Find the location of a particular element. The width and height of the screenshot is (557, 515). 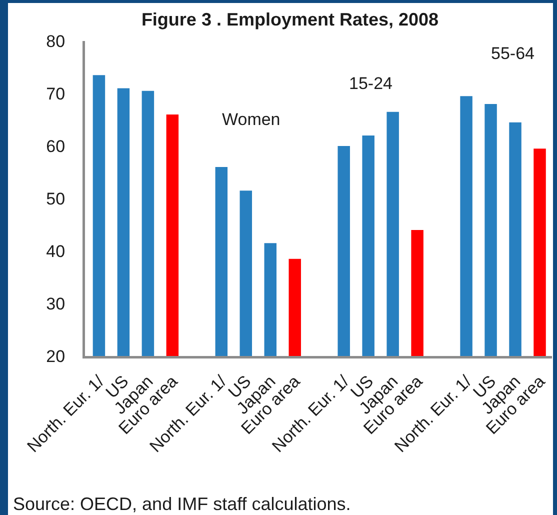

y-tick-label: 30 is located at coordinates (56, 304).